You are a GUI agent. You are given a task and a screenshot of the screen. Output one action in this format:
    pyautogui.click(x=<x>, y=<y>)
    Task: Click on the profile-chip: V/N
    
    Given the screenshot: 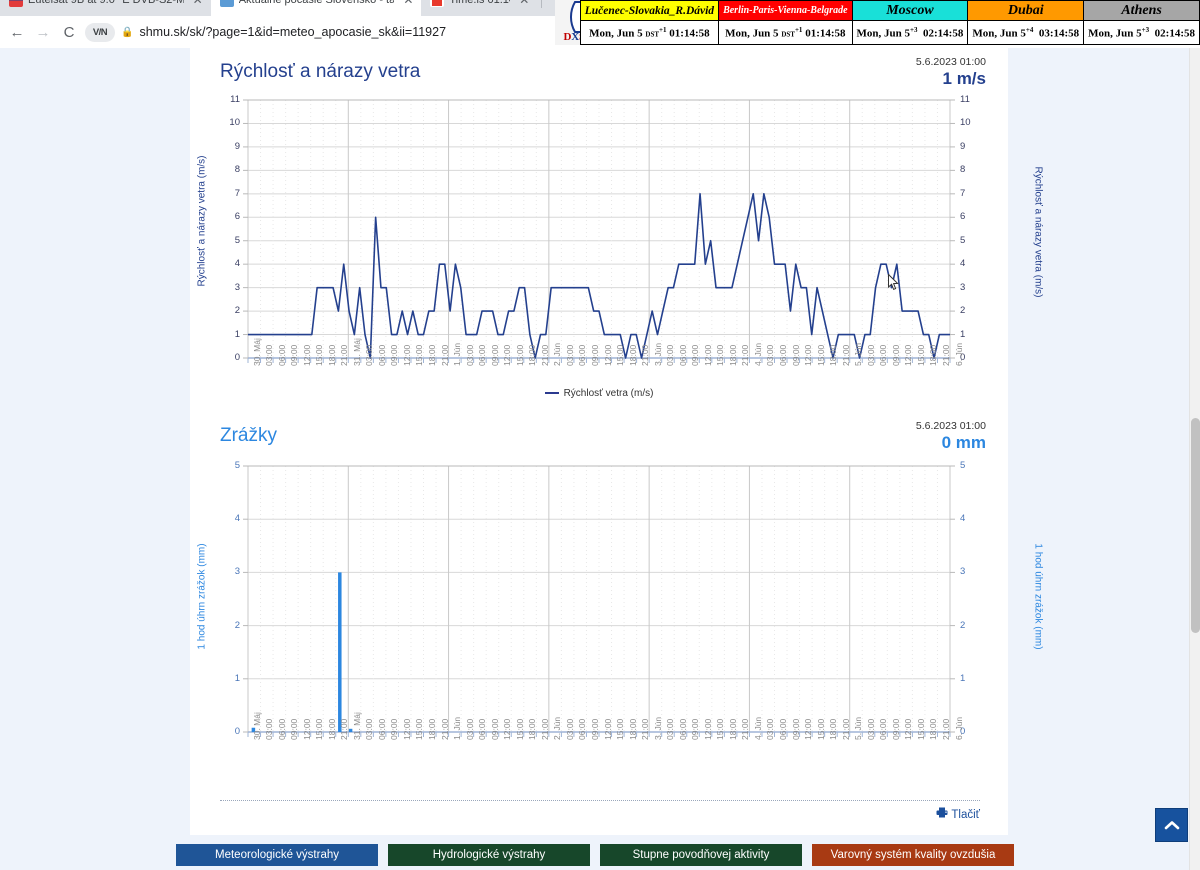 What is the action you would take?
    pyautogui.click(x=100, y=32)
    